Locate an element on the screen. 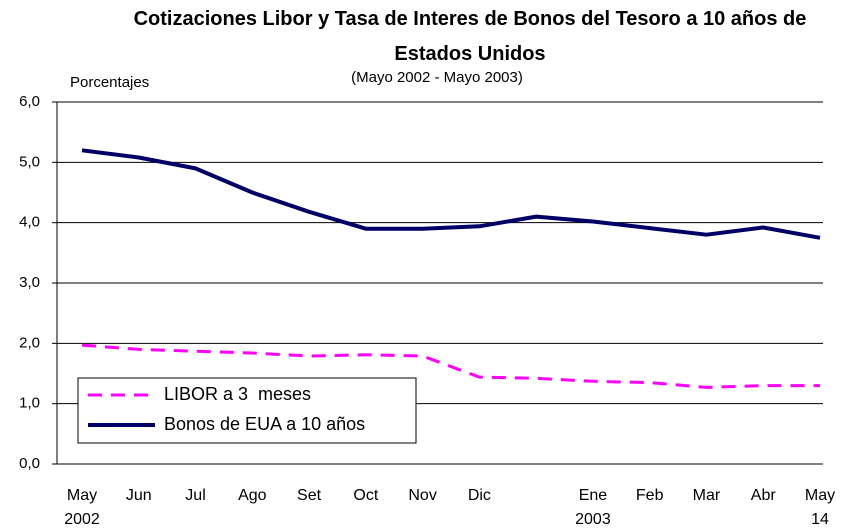  x-tick-label: Ene 2003 is located at coordinates (593, 507).